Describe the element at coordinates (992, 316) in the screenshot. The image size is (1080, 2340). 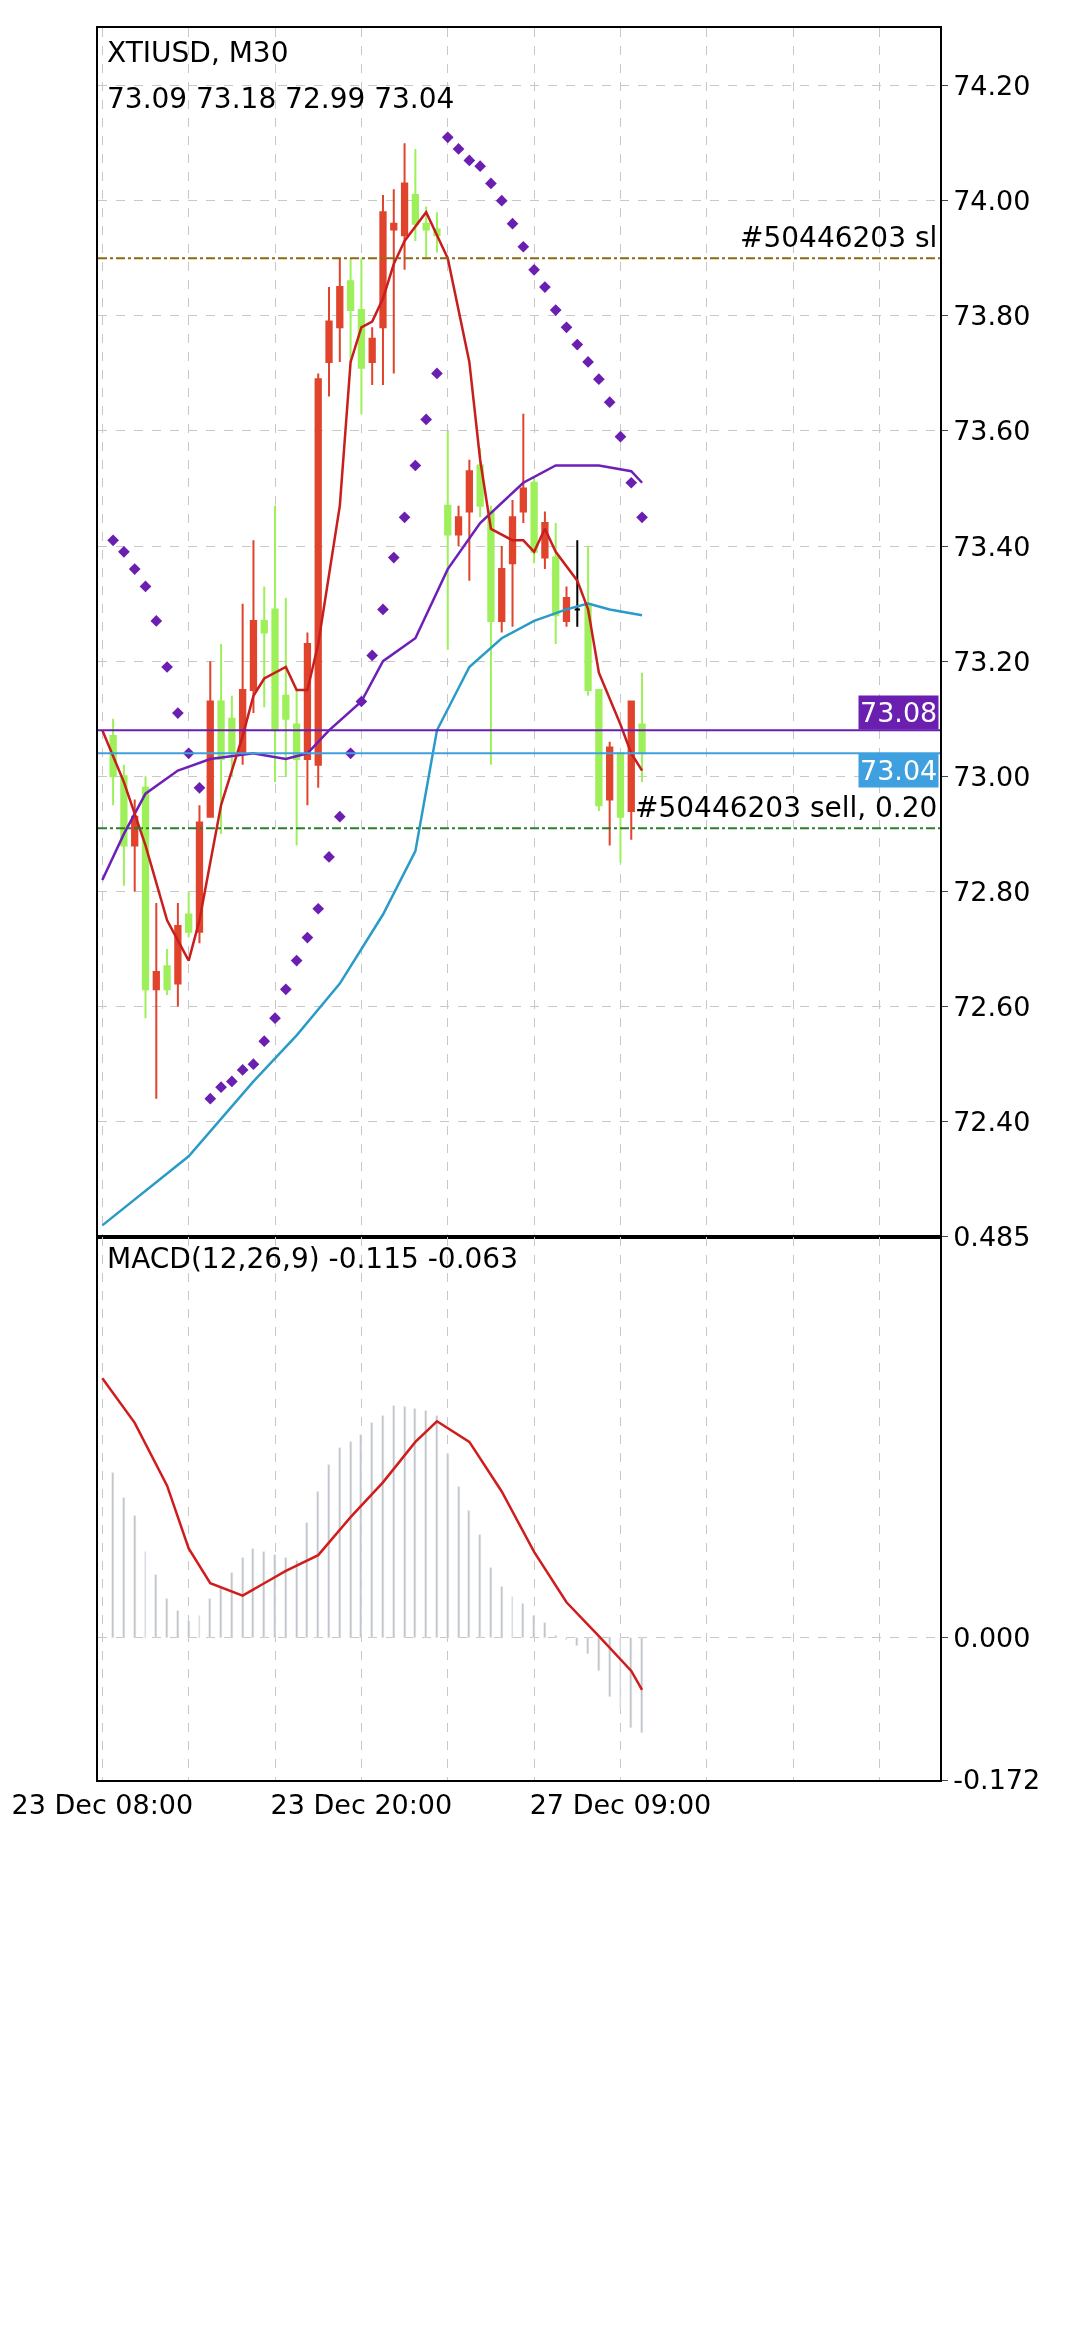
I see `y-tick-label: 73.80` at that location.